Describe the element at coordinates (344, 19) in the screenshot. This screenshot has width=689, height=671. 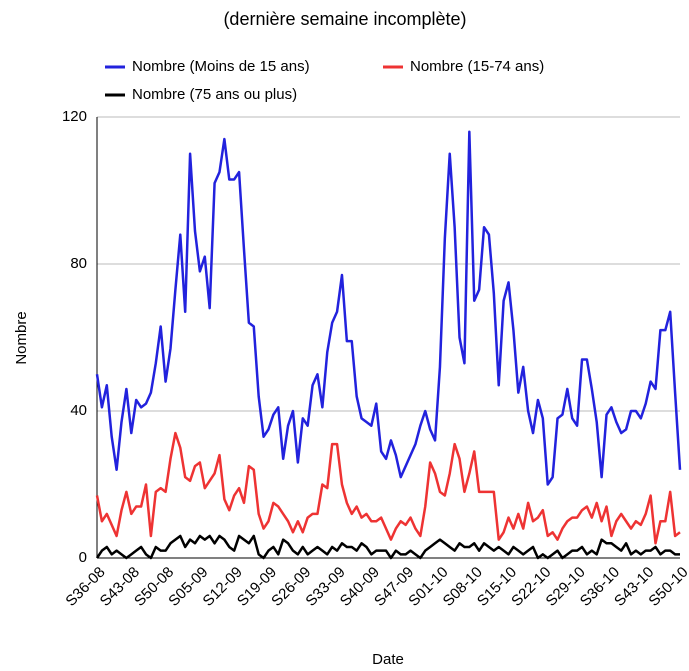
I see `chart-title: (dernière semaine incomplète)` at that location.